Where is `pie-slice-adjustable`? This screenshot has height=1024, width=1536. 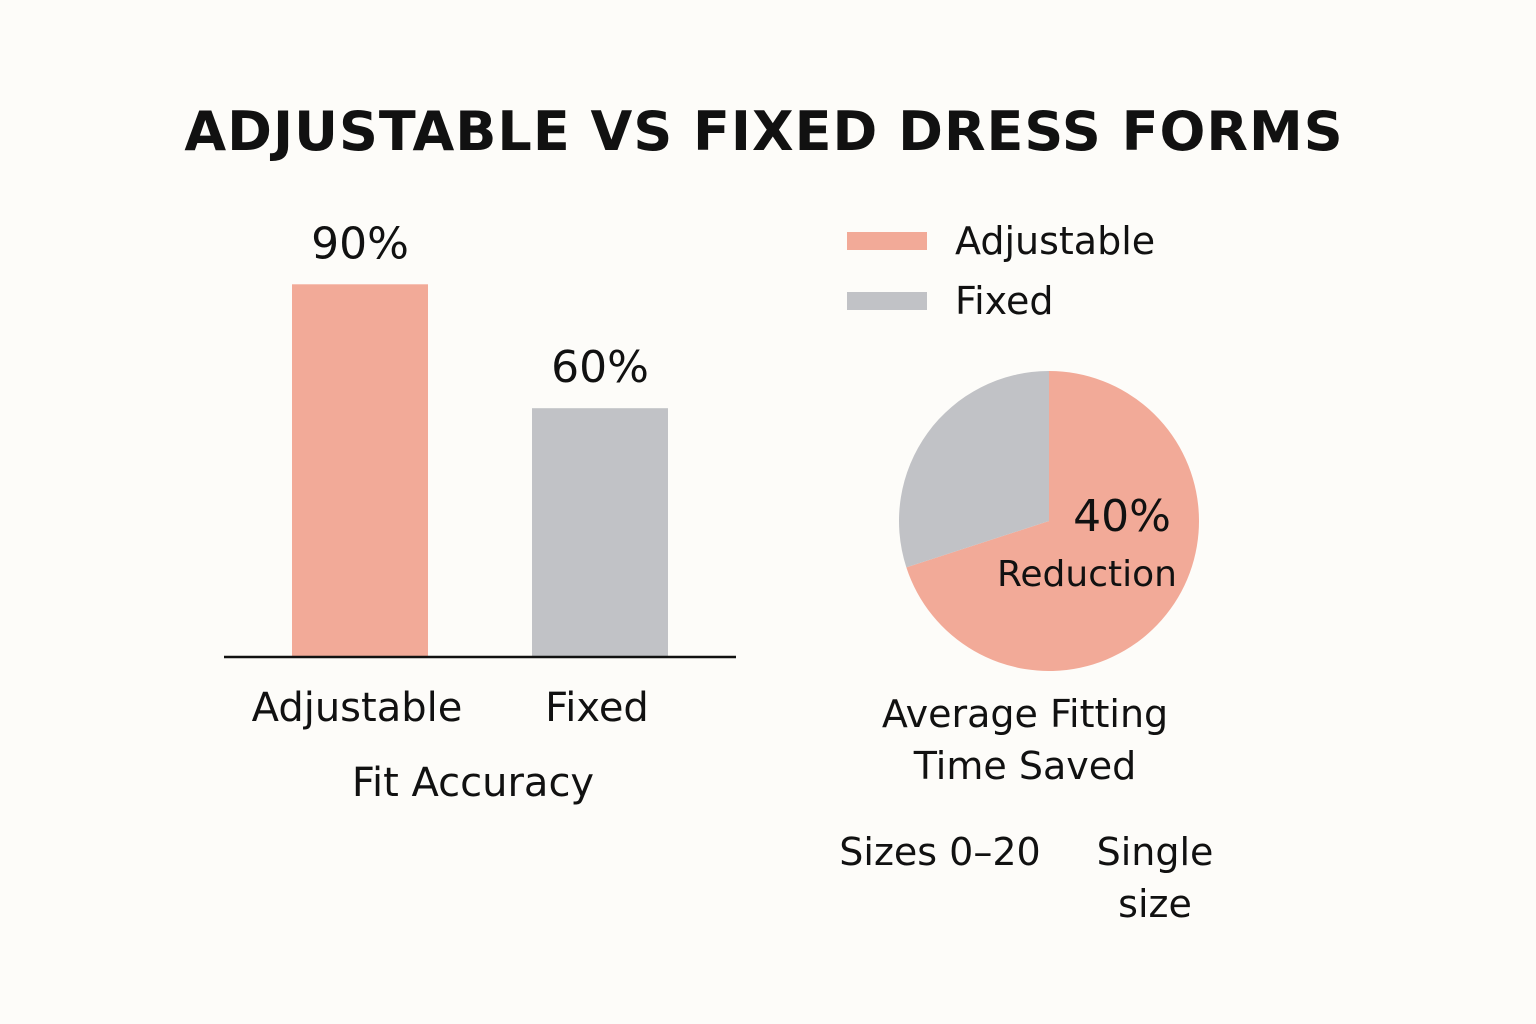 pie-slice-adjustable is located at coordinates (1053, 521).